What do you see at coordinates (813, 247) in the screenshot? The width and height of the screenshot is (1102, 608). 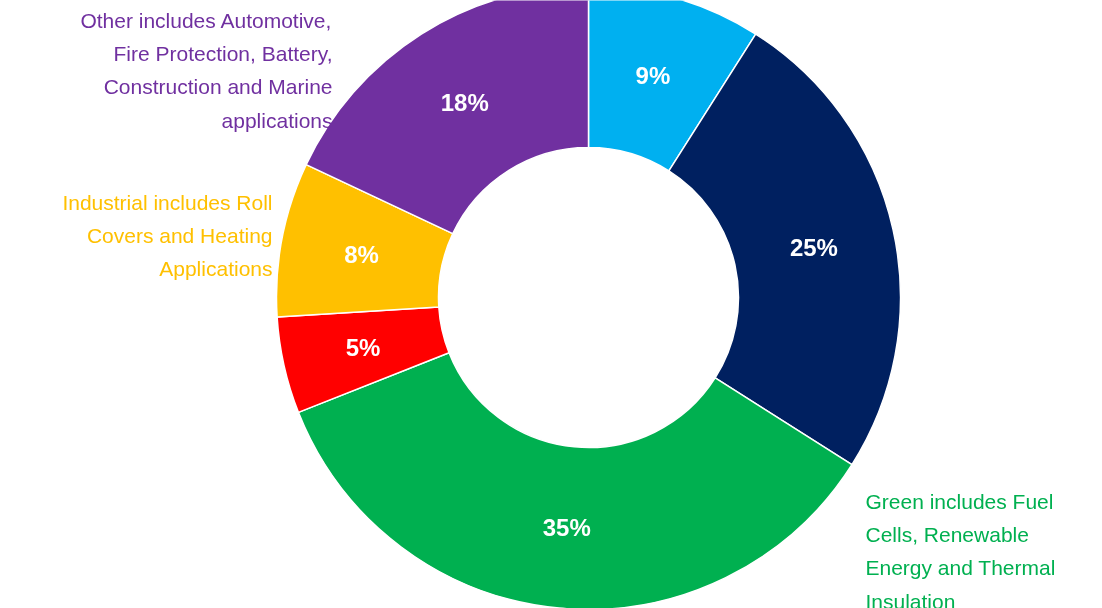 I see `data-label: 25%` at bounding box center [813, 247].